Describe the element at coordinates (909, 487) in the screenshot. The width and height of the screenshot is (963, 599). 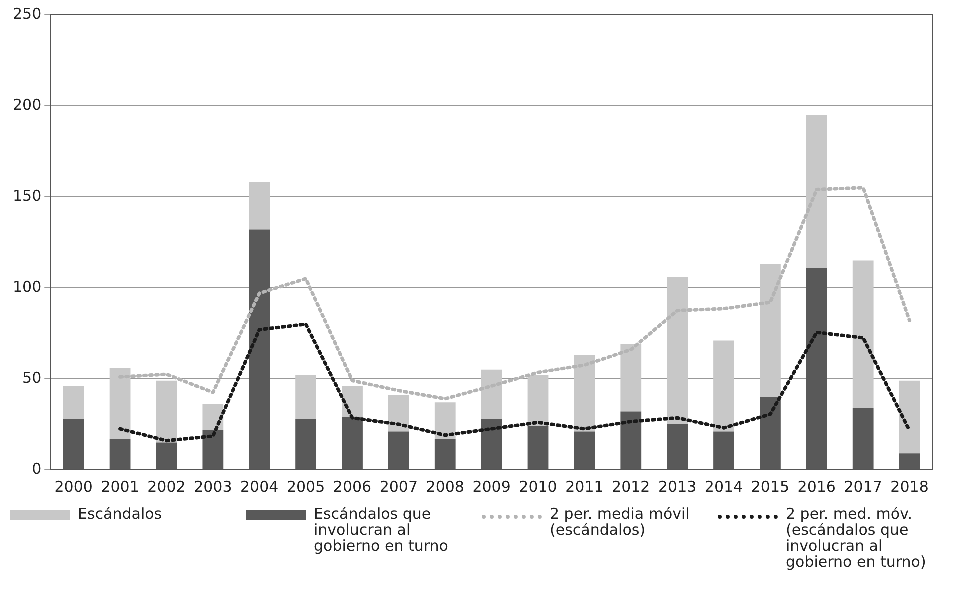
I see `x-tick-label: 2018` at that location.